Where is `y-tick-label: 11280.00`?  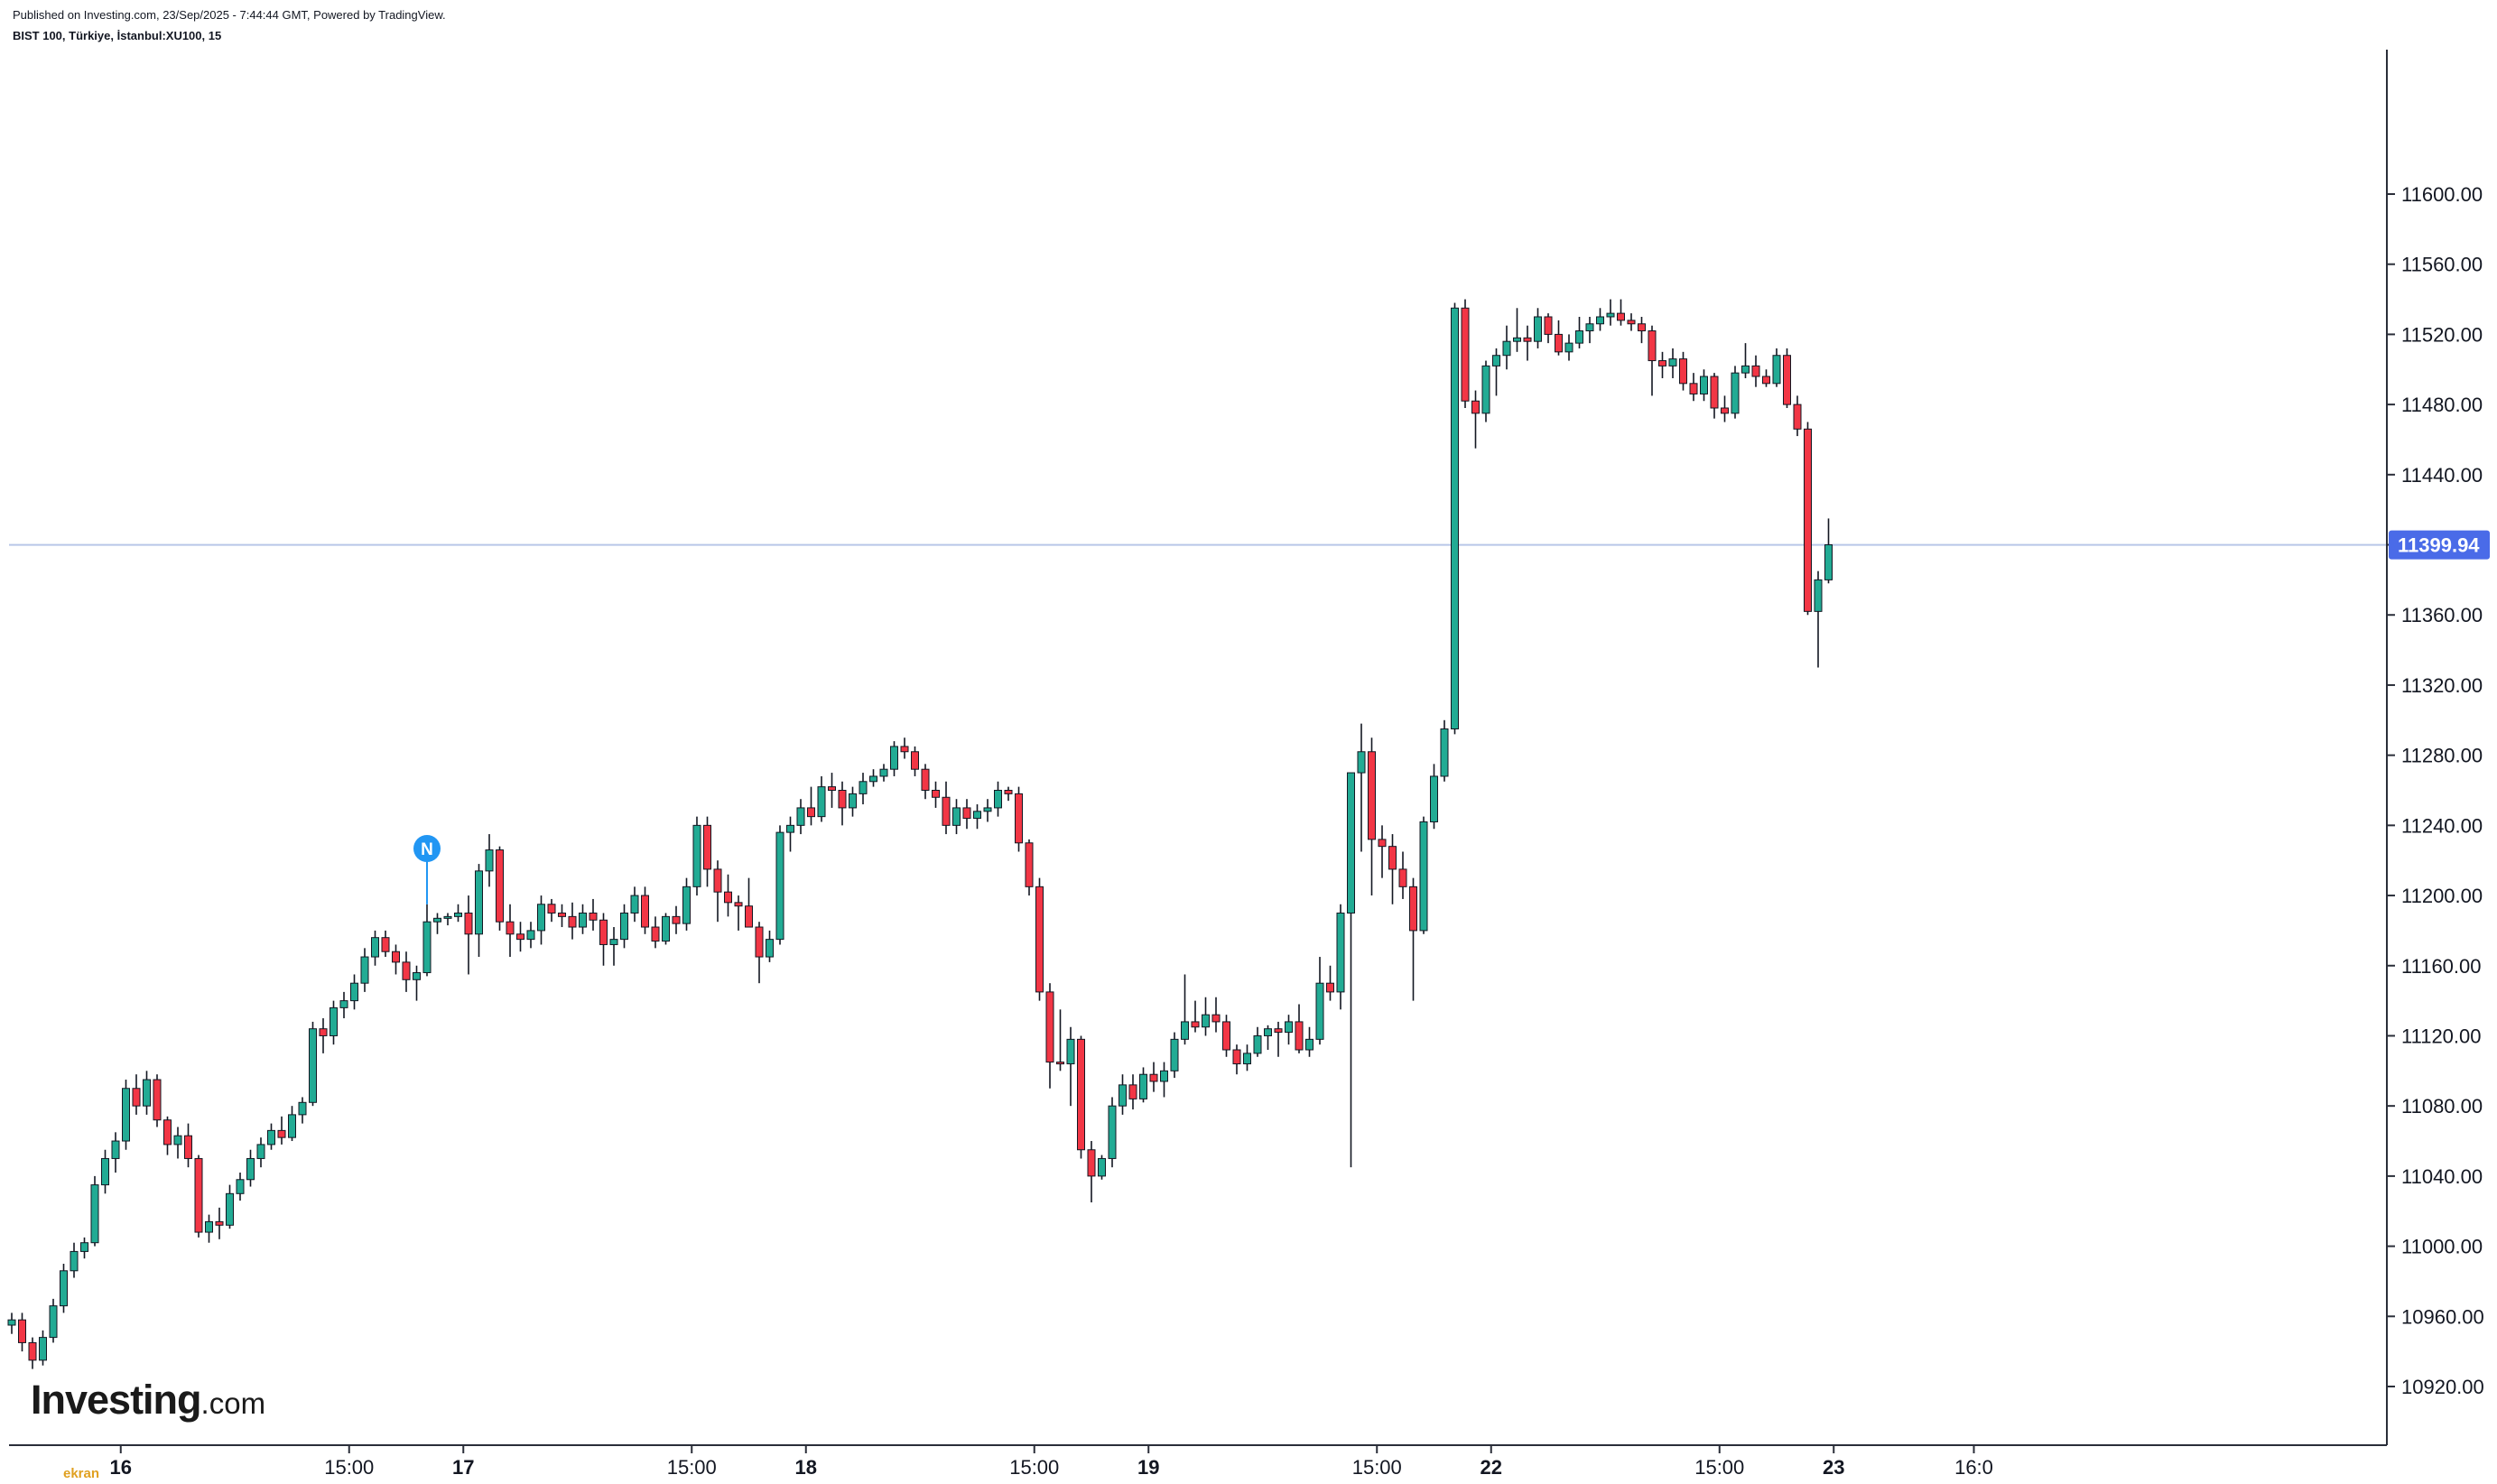
y-tick-label: 11280.00 is located at coordinates (2442, 756).